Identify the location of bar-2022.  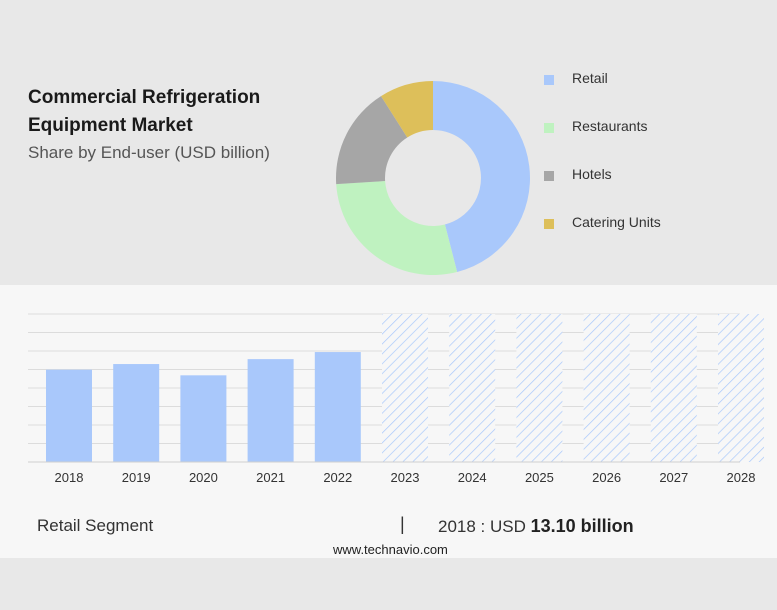
(337, 407).